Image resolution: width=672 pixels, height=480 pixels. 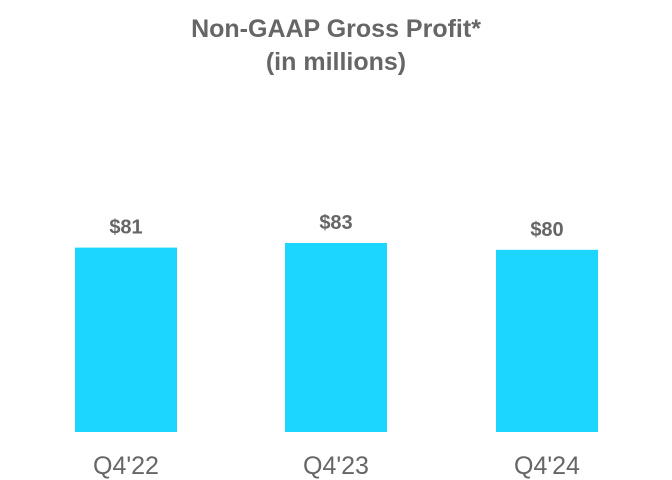 What do you see at coordinates (547, 466) in the screenshot?
I see `category-label-2: Q4'24` at bounding box center [547, 466].